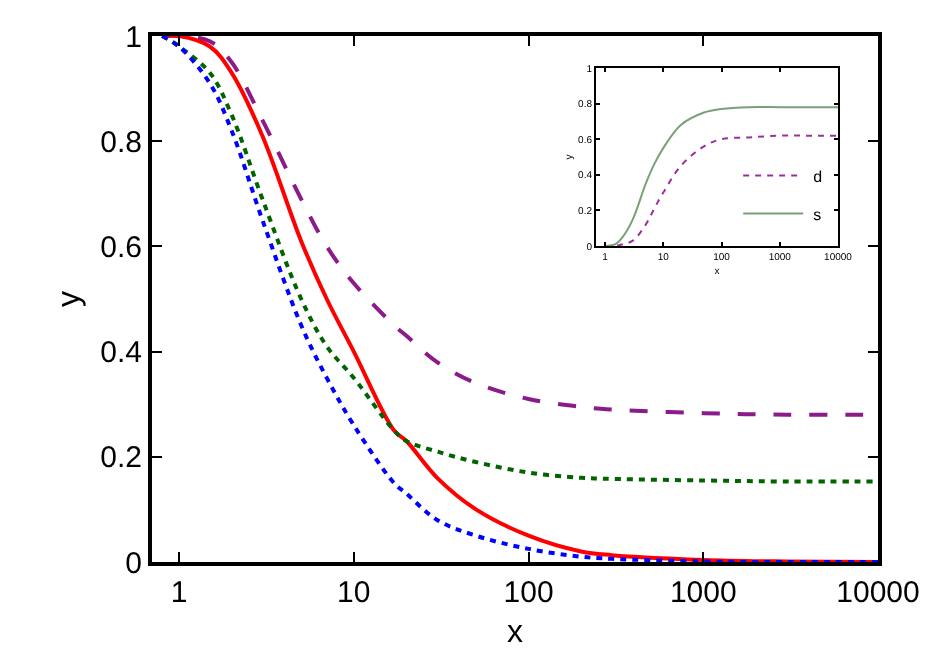 This screenshot has width=948, height=662. What do you see at coordinates (133, 37) in the screenshot?
I see `y-tick-label: 1` at bounding box center [133, 37].